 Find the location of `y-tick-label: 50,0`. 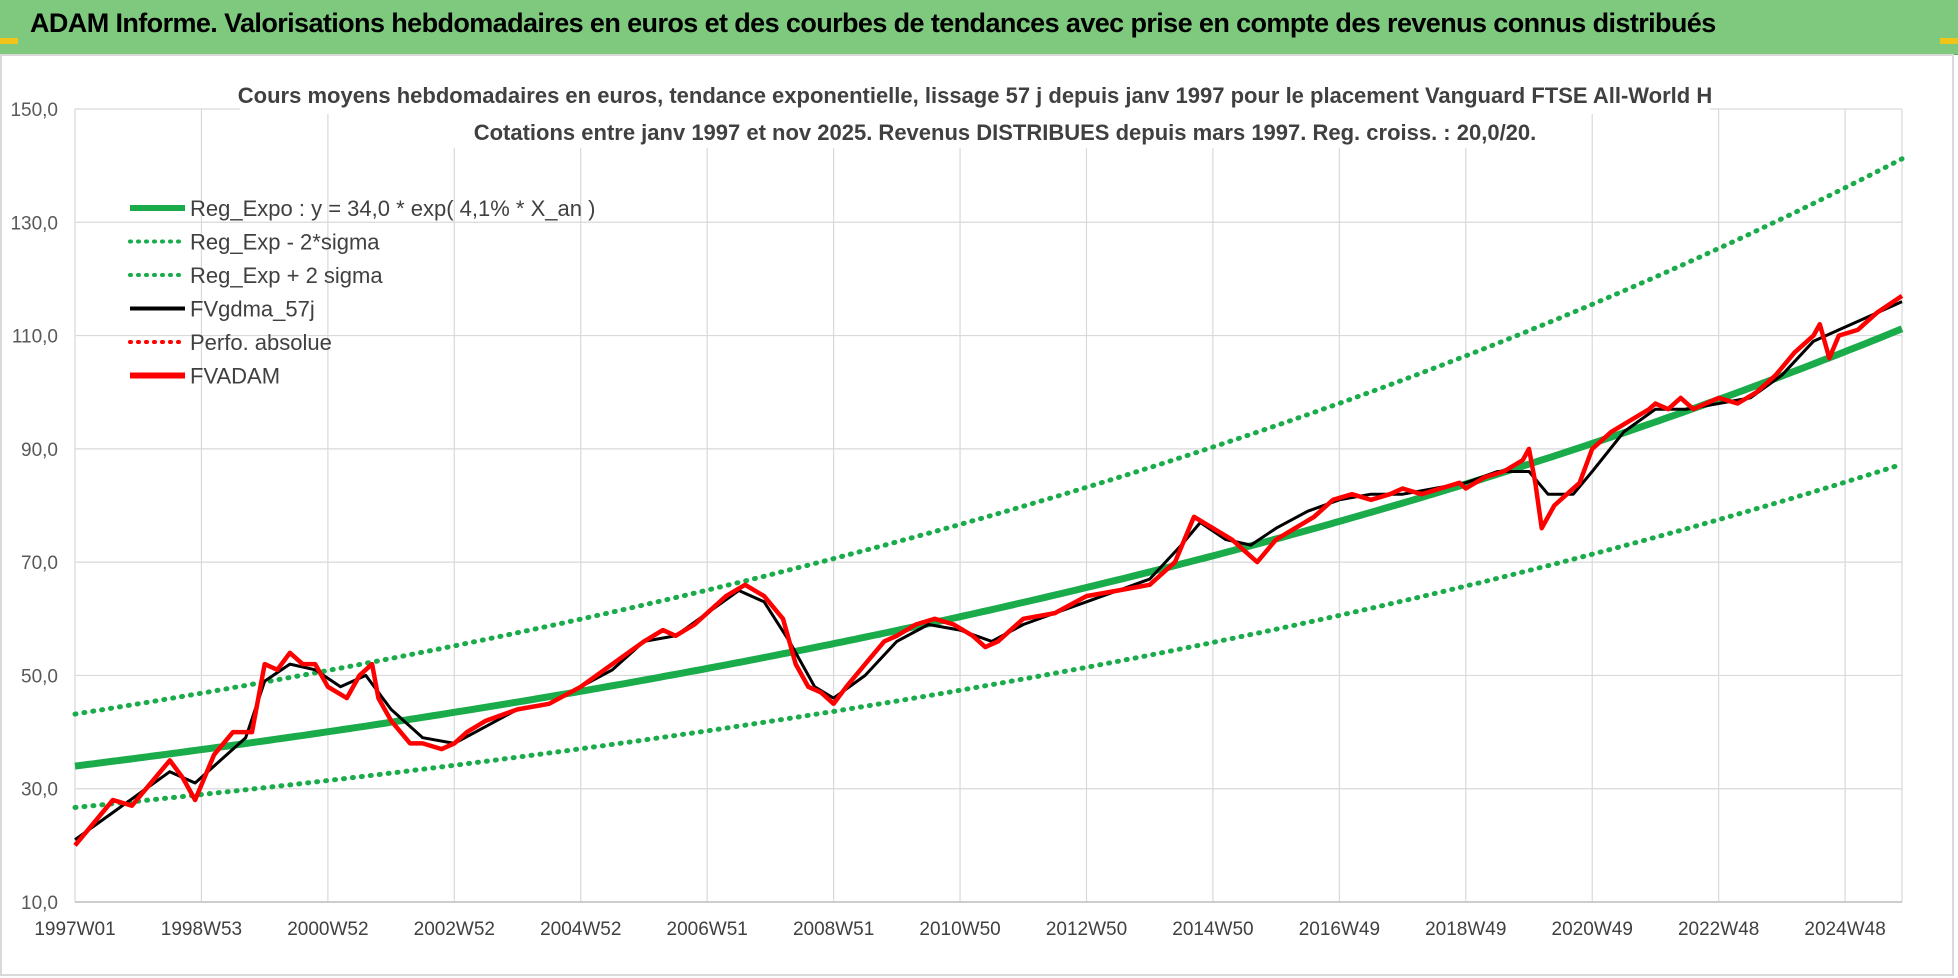

y-tick-label: 50,0 is located at coordinates (39, 676).